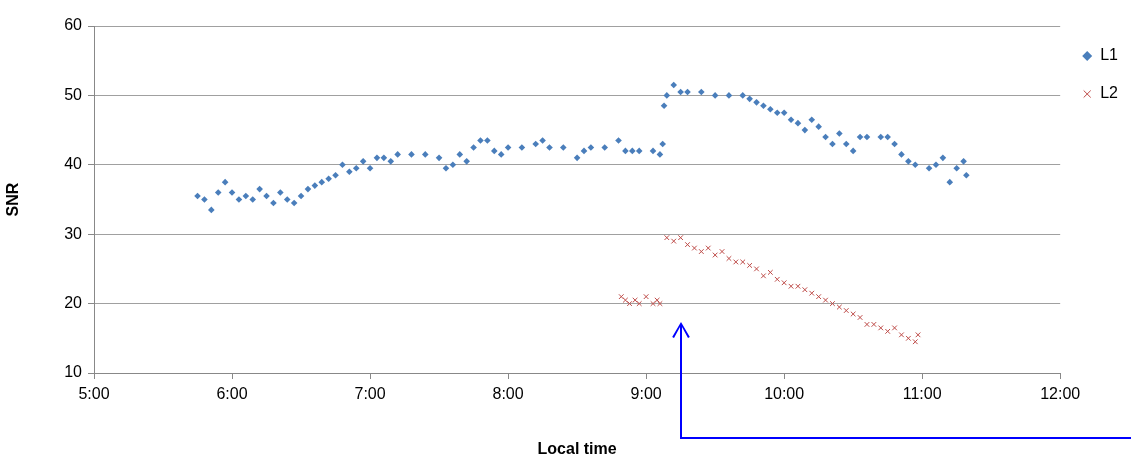 This screenshot has width=1132, height=463. What do you see at coordinates (73, 372) in the screenshot?
I see `y-tick-label: 10` at bounding box center [73, 372].